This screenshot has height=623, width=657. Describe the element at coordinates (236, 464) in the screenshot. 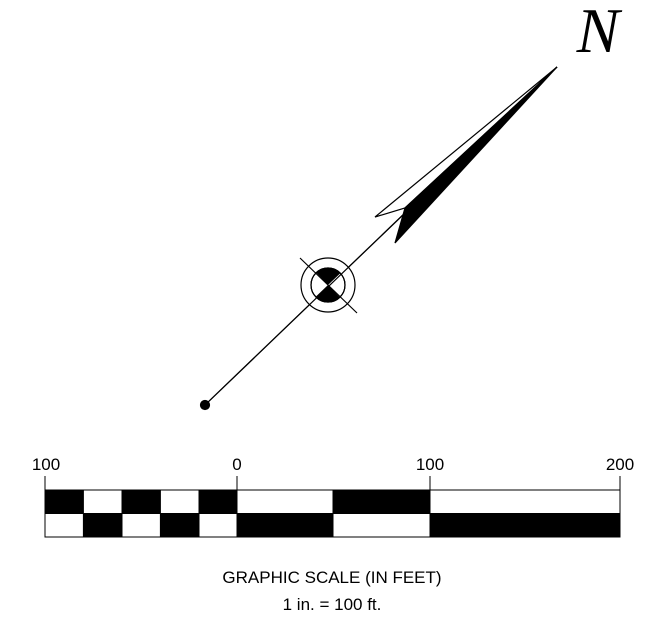

I see `scale-tick-label: 0` at that location.